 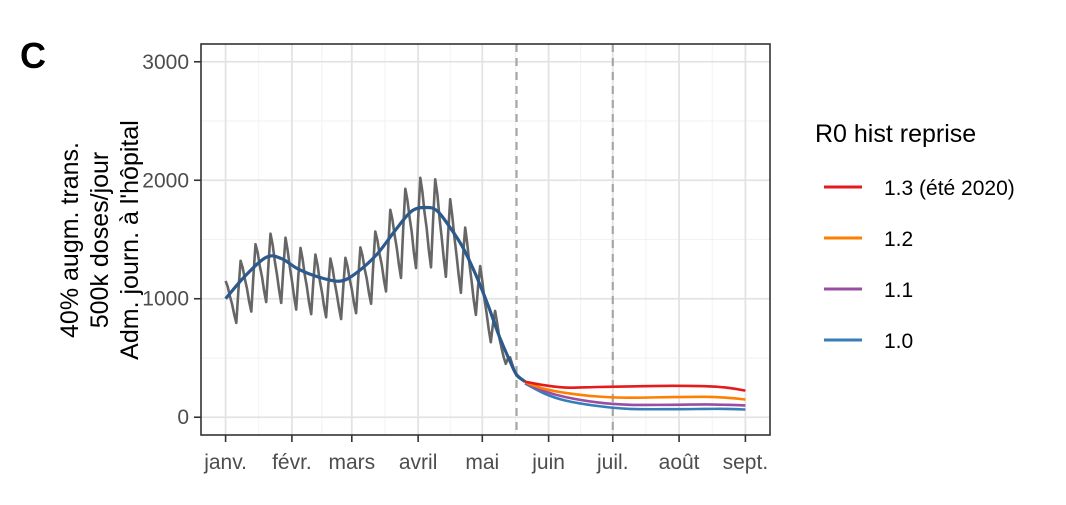 What do you see at coordinates (482, 462) in the screenshot?
I see `x-tick-label: mai` at bounding box center [482, 462].